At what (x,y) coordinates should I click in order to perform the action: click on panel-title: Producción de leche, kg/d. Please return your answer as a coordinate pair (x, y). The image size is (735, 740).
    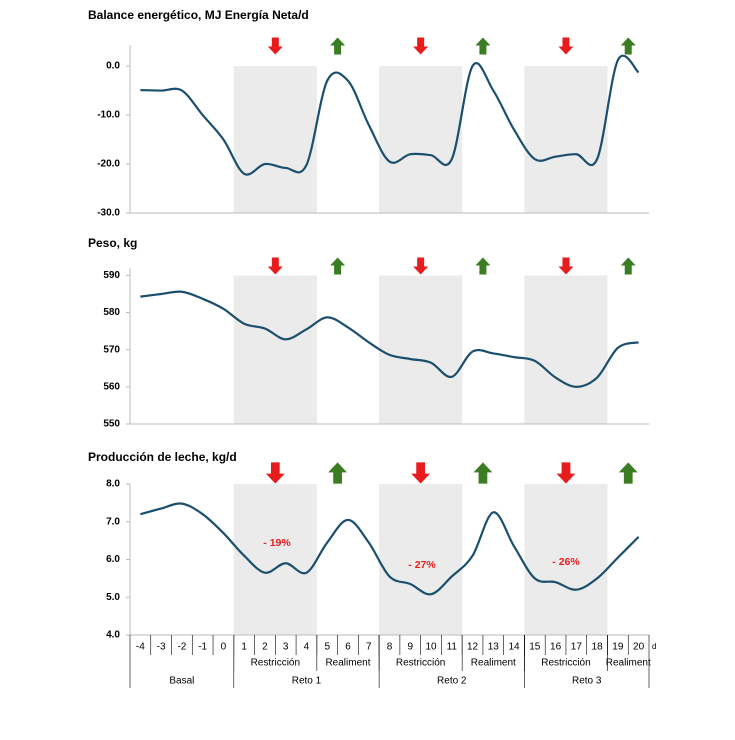
    Looking at the image, I should click on (162, 457).